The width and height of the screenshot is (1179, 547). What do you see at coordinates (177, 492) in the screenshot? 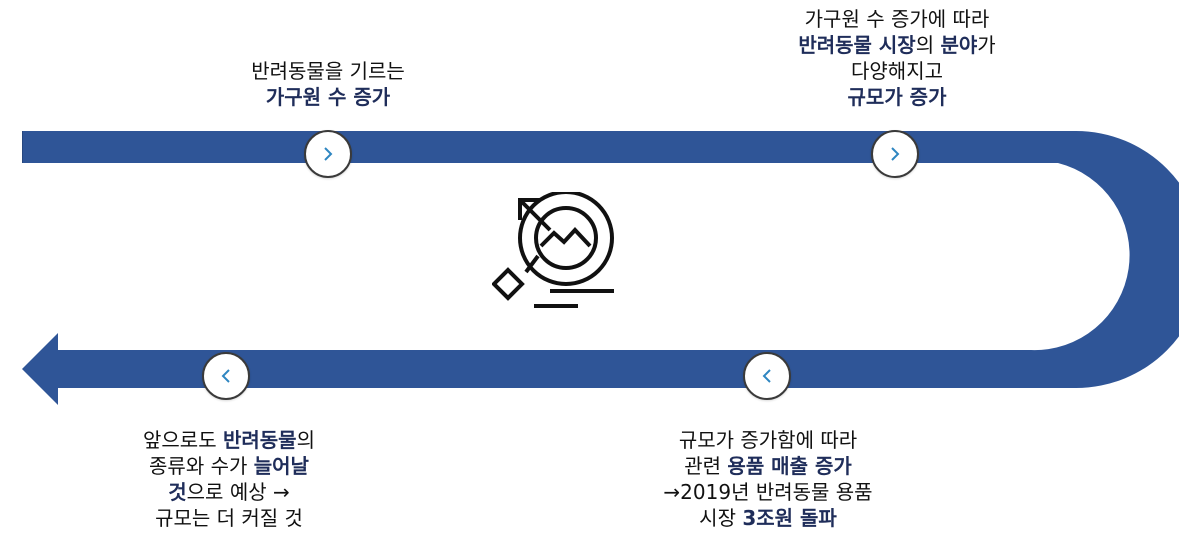
I see `caption-emphasis: 것` at bounding box center [177, 492].